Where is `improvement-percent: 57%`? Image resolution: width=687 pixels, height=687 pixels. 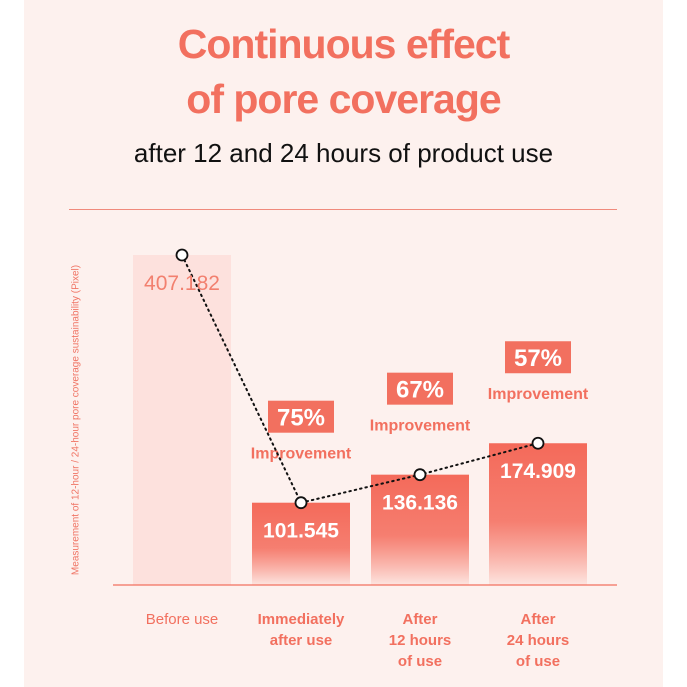
improvement-percent: 57% is located at coordinates (538, 358).